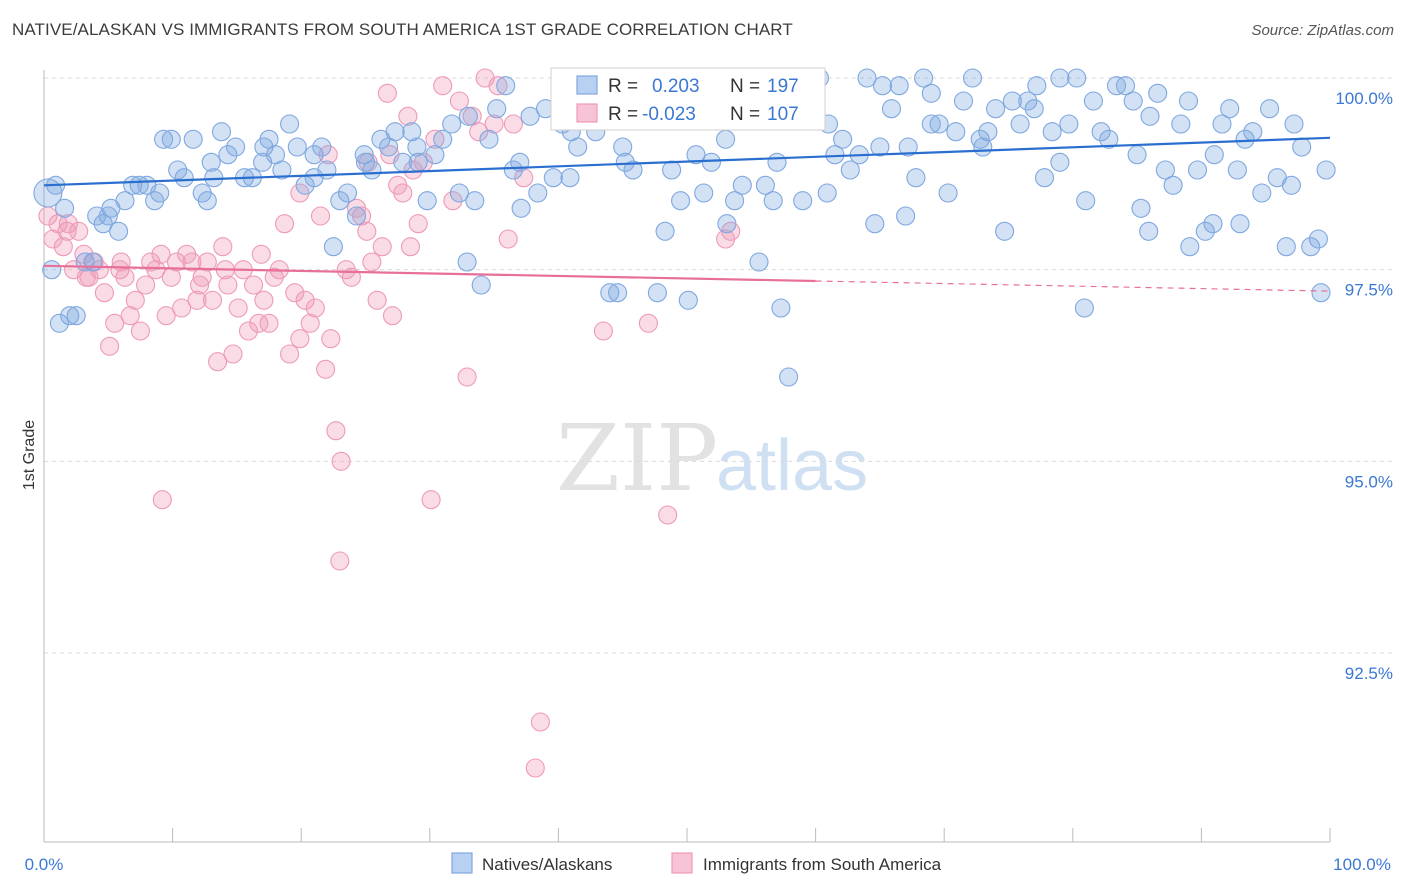  Describe the element at coordinates (1369, 481) in the screenshot. I see `y-tick-label-95: 95.0%` at that location.